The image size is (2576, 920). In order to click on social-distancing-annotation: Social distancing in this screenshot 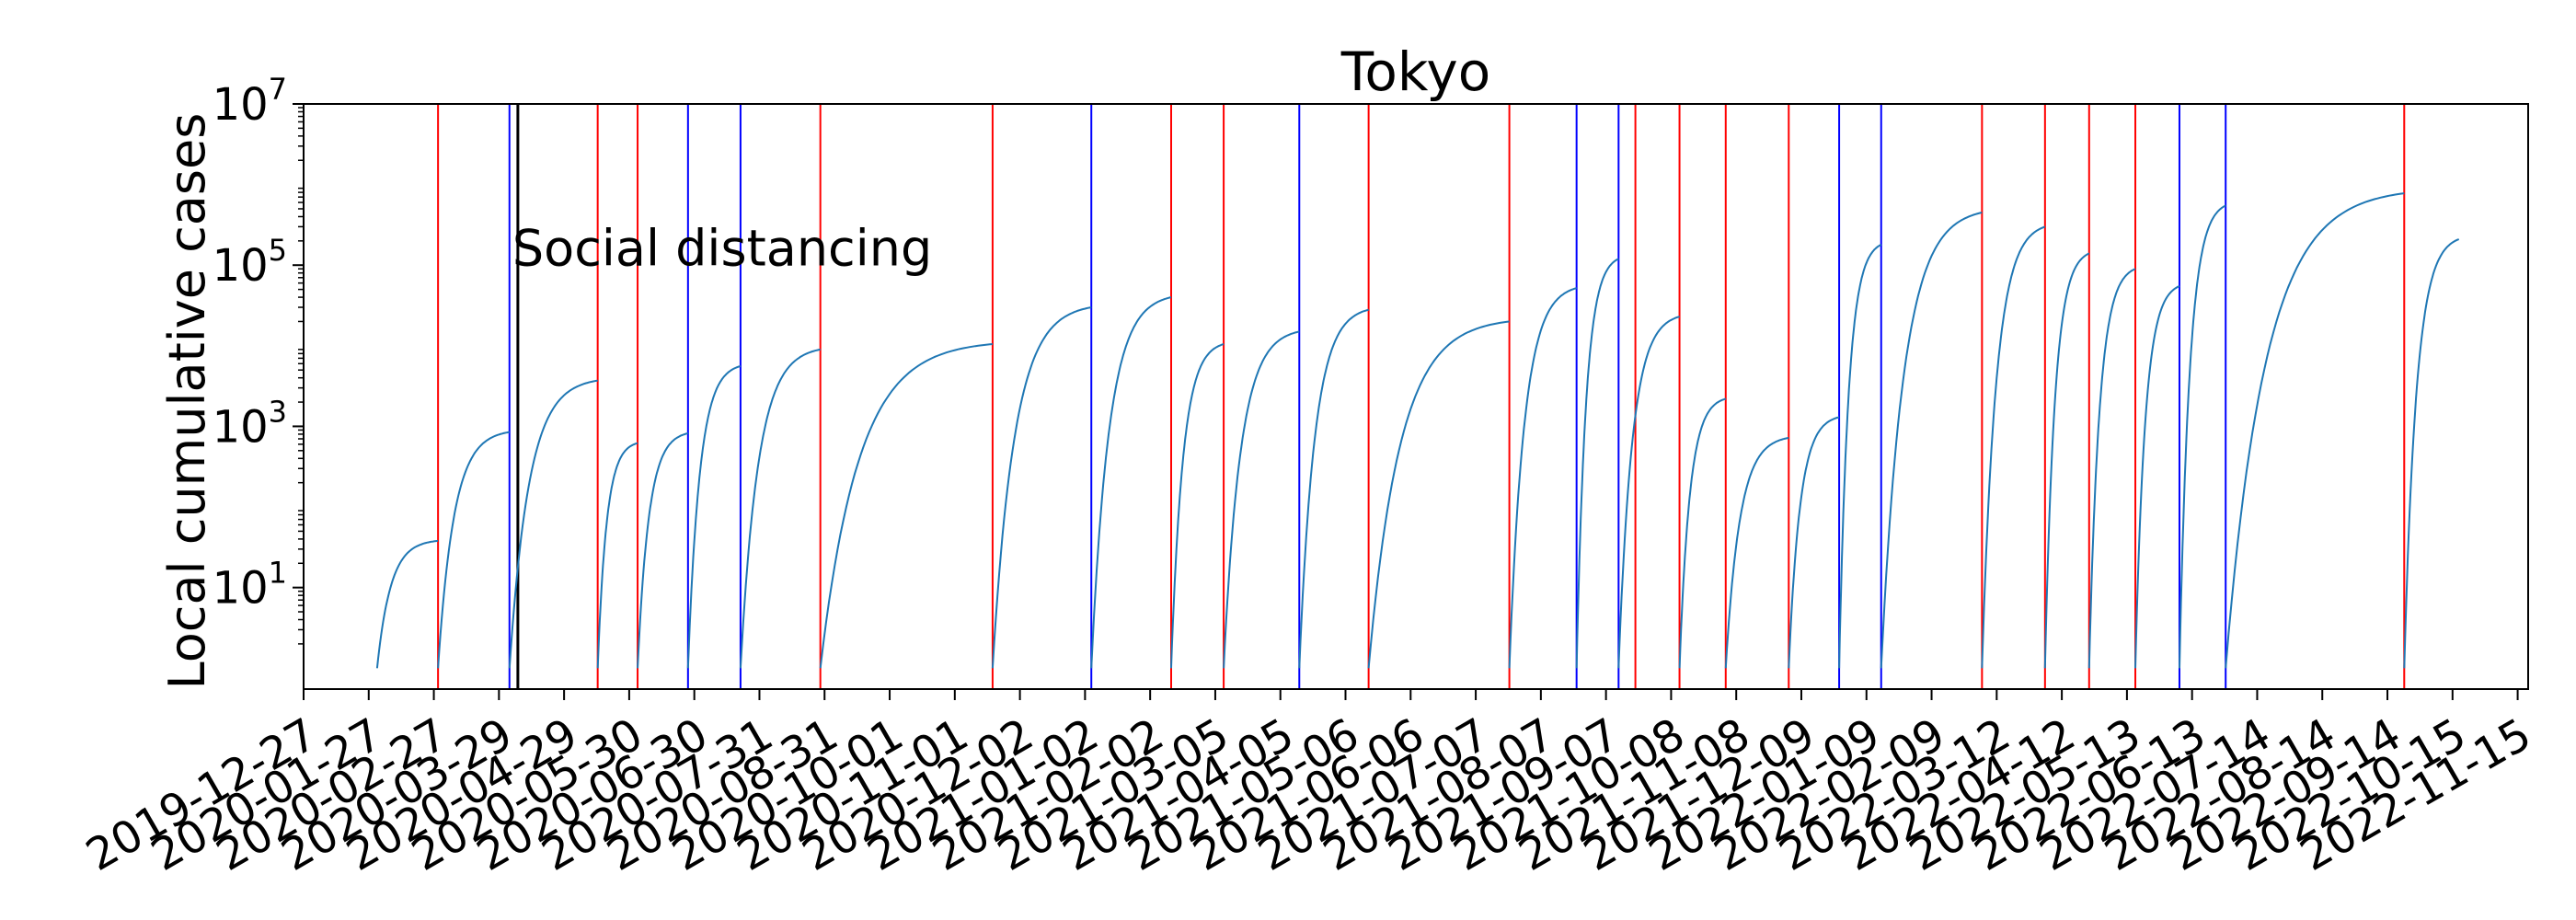, I will do `click(722, 248)`.